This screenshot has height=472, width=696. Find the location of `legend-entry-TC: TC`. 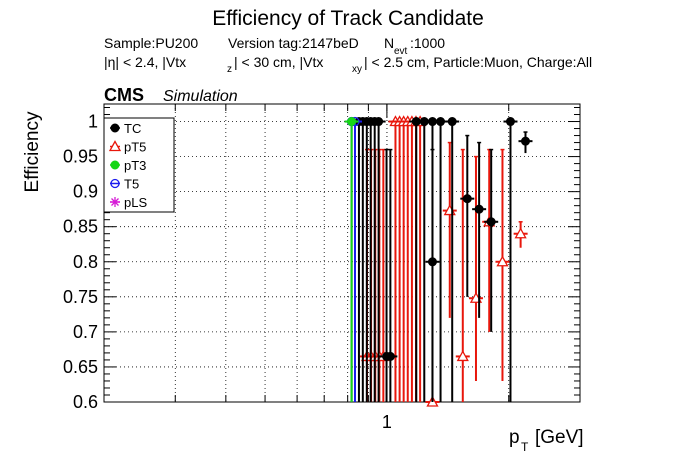

legend-entry-TC: TC is located at coordinates (125, 128).